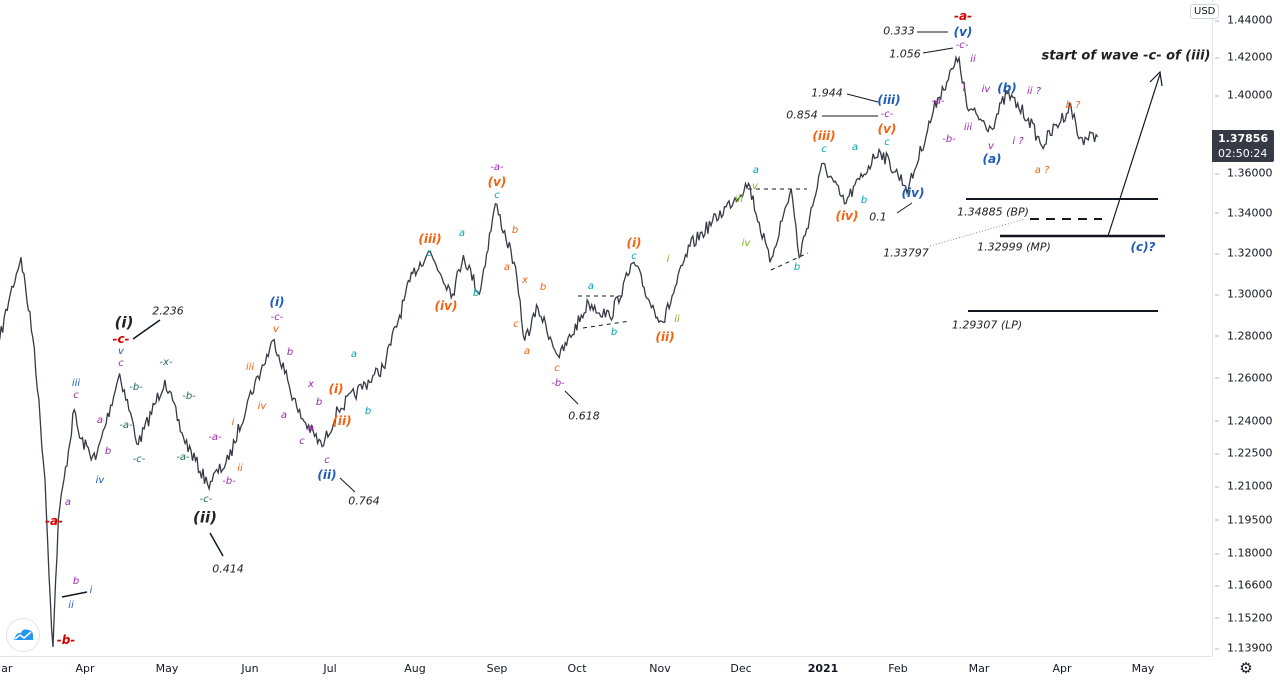 The width and height of the screenshot is (1280, 681). I want to click on wave-label: ii ?, so click(1034, 91).